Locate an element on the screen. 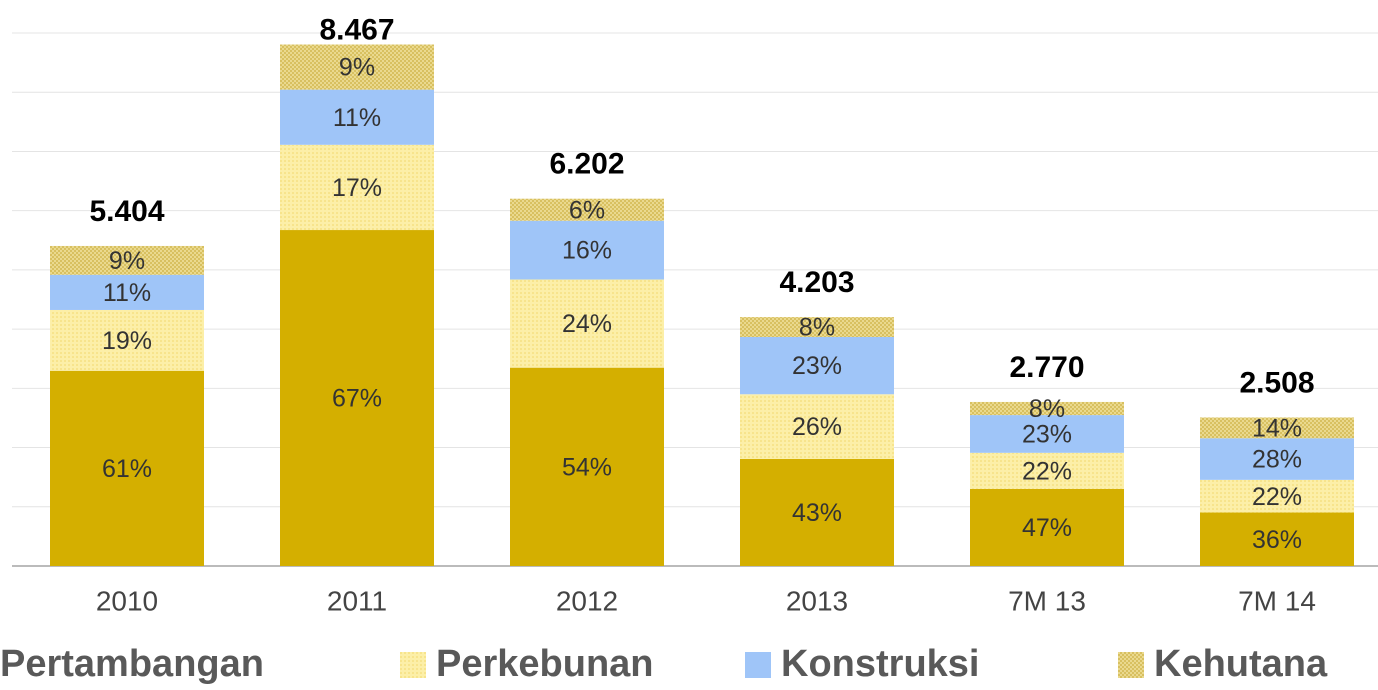  data-label: 67% is located at coordinates (357, 399).